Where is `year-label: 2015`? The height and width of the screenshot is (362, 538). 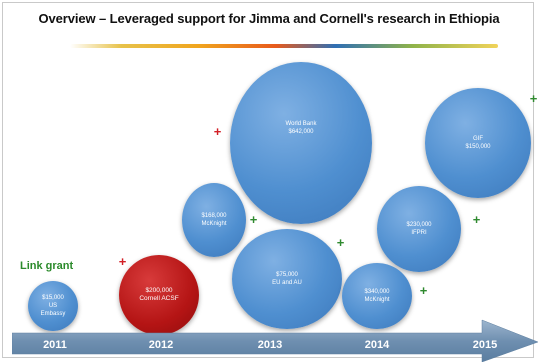
year-label: 2015 is located at coordinates (485, 345).